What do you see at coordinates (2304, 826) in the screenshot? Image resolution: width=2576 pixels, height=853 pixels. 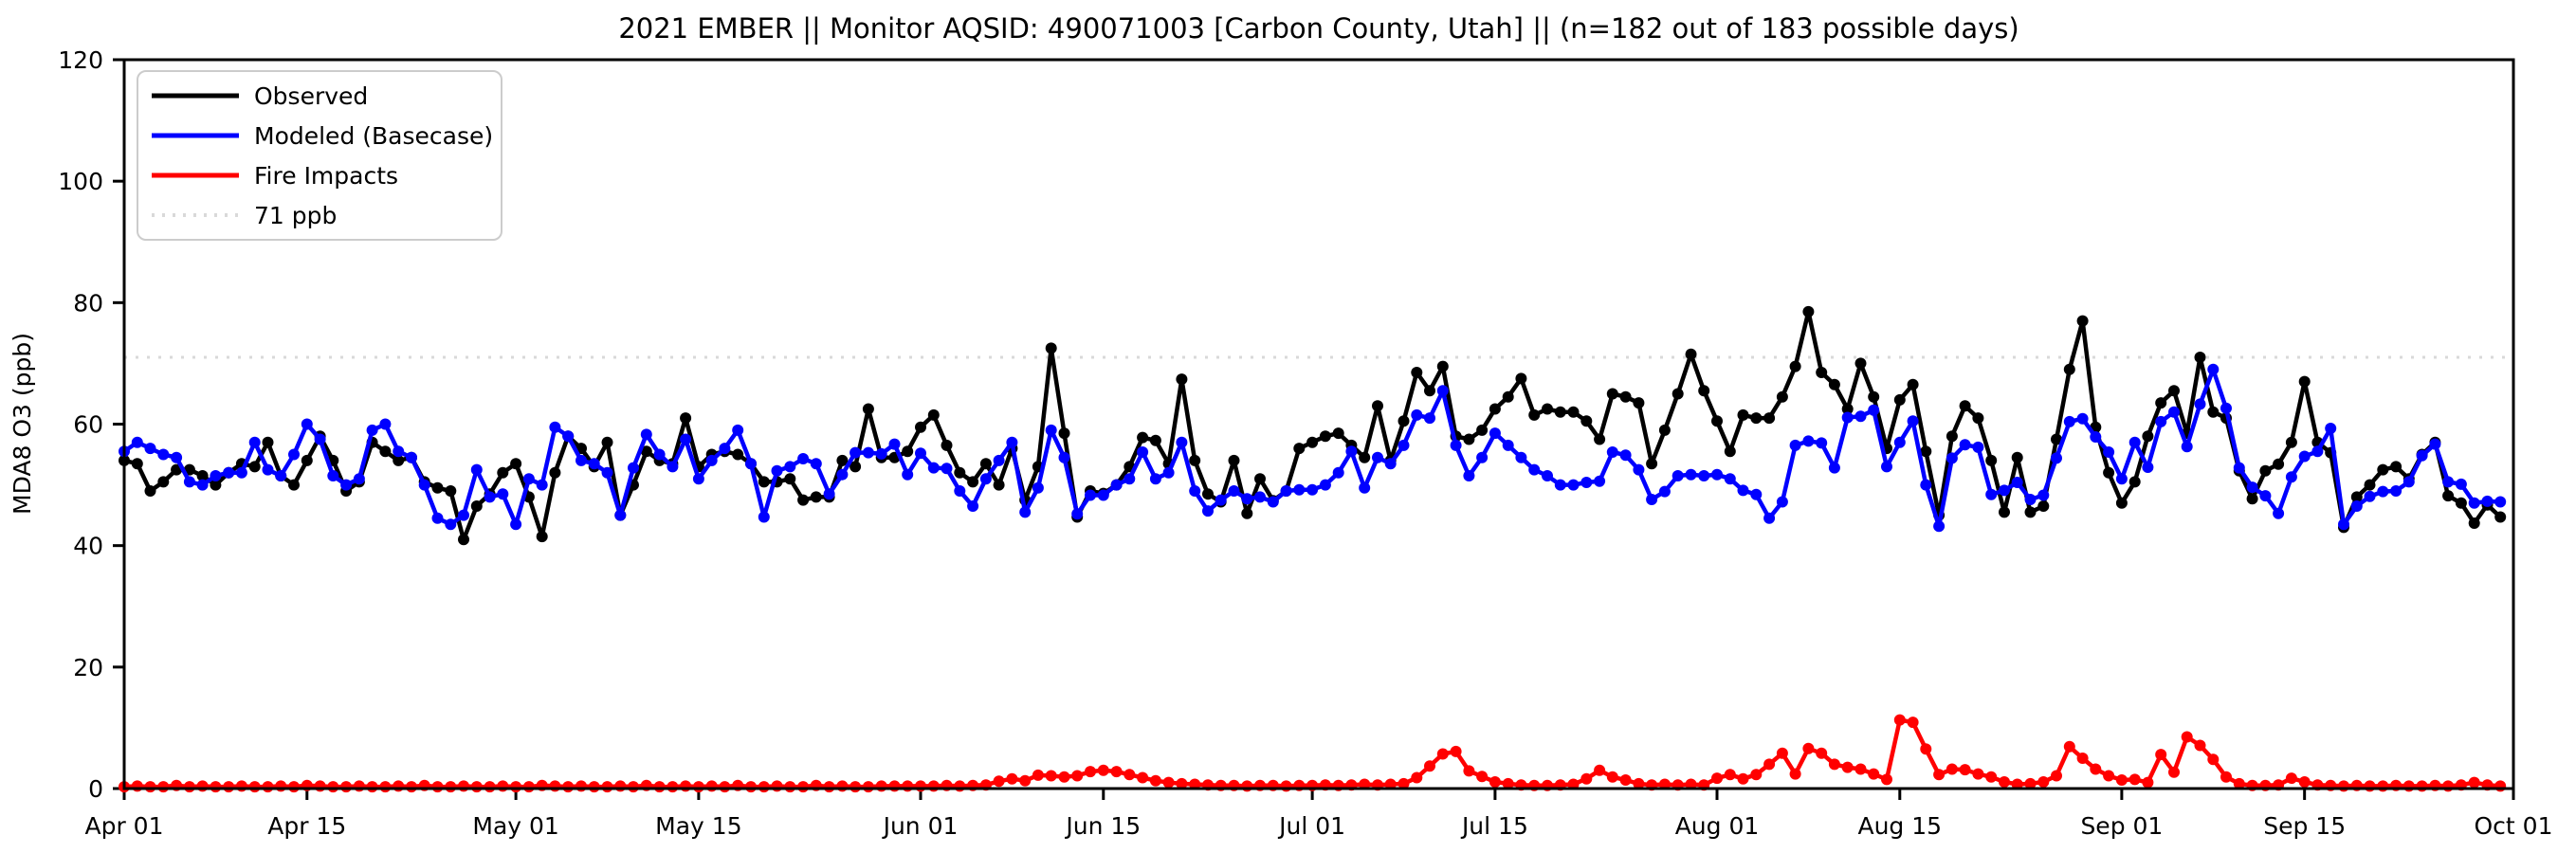 I see `x-tick-label: Sep 15` at bounding box center [2304, 826].